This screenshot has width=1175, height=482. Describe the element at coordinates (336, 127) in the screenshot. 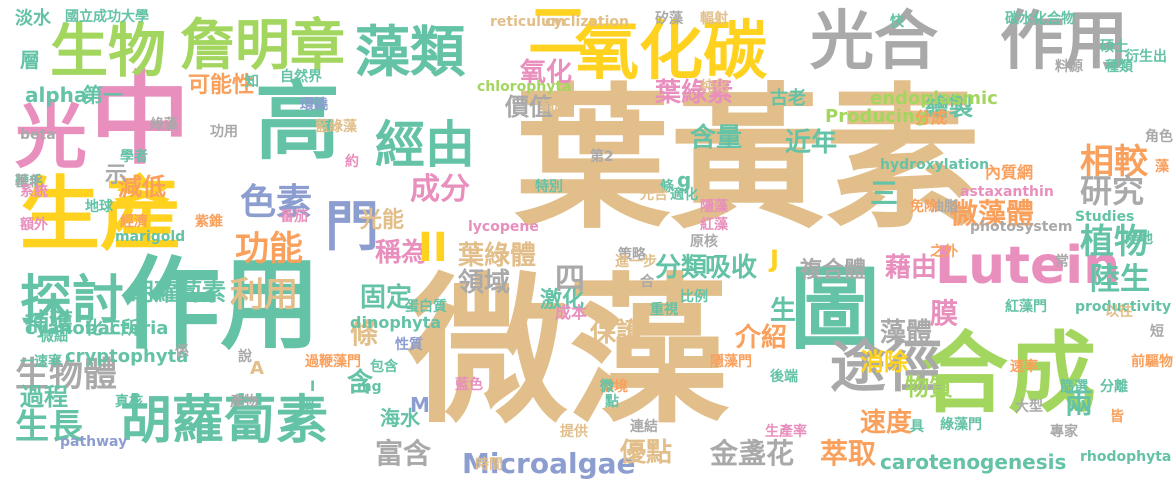

I see `cloud-word: 藍綠藻` at that location.